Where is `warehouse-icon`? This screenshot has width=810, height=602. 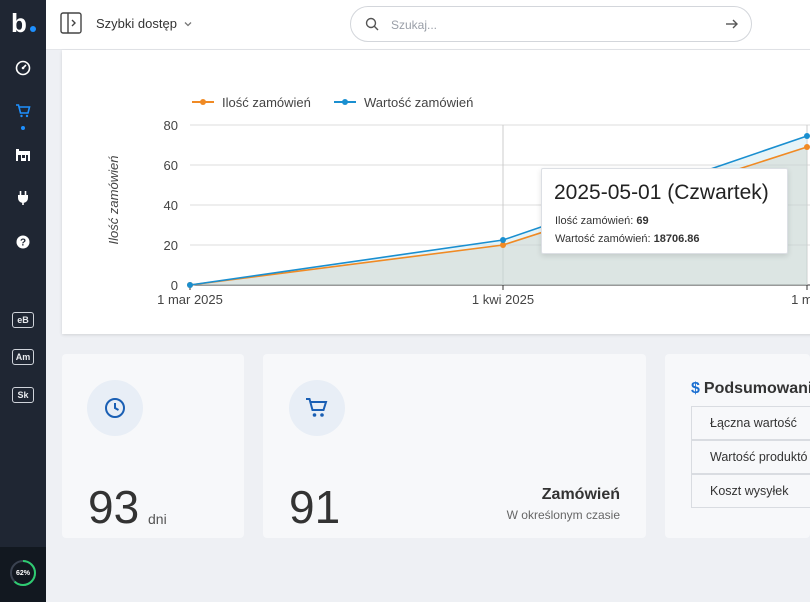 warehouse-icon is located at coordinates (23, 155).